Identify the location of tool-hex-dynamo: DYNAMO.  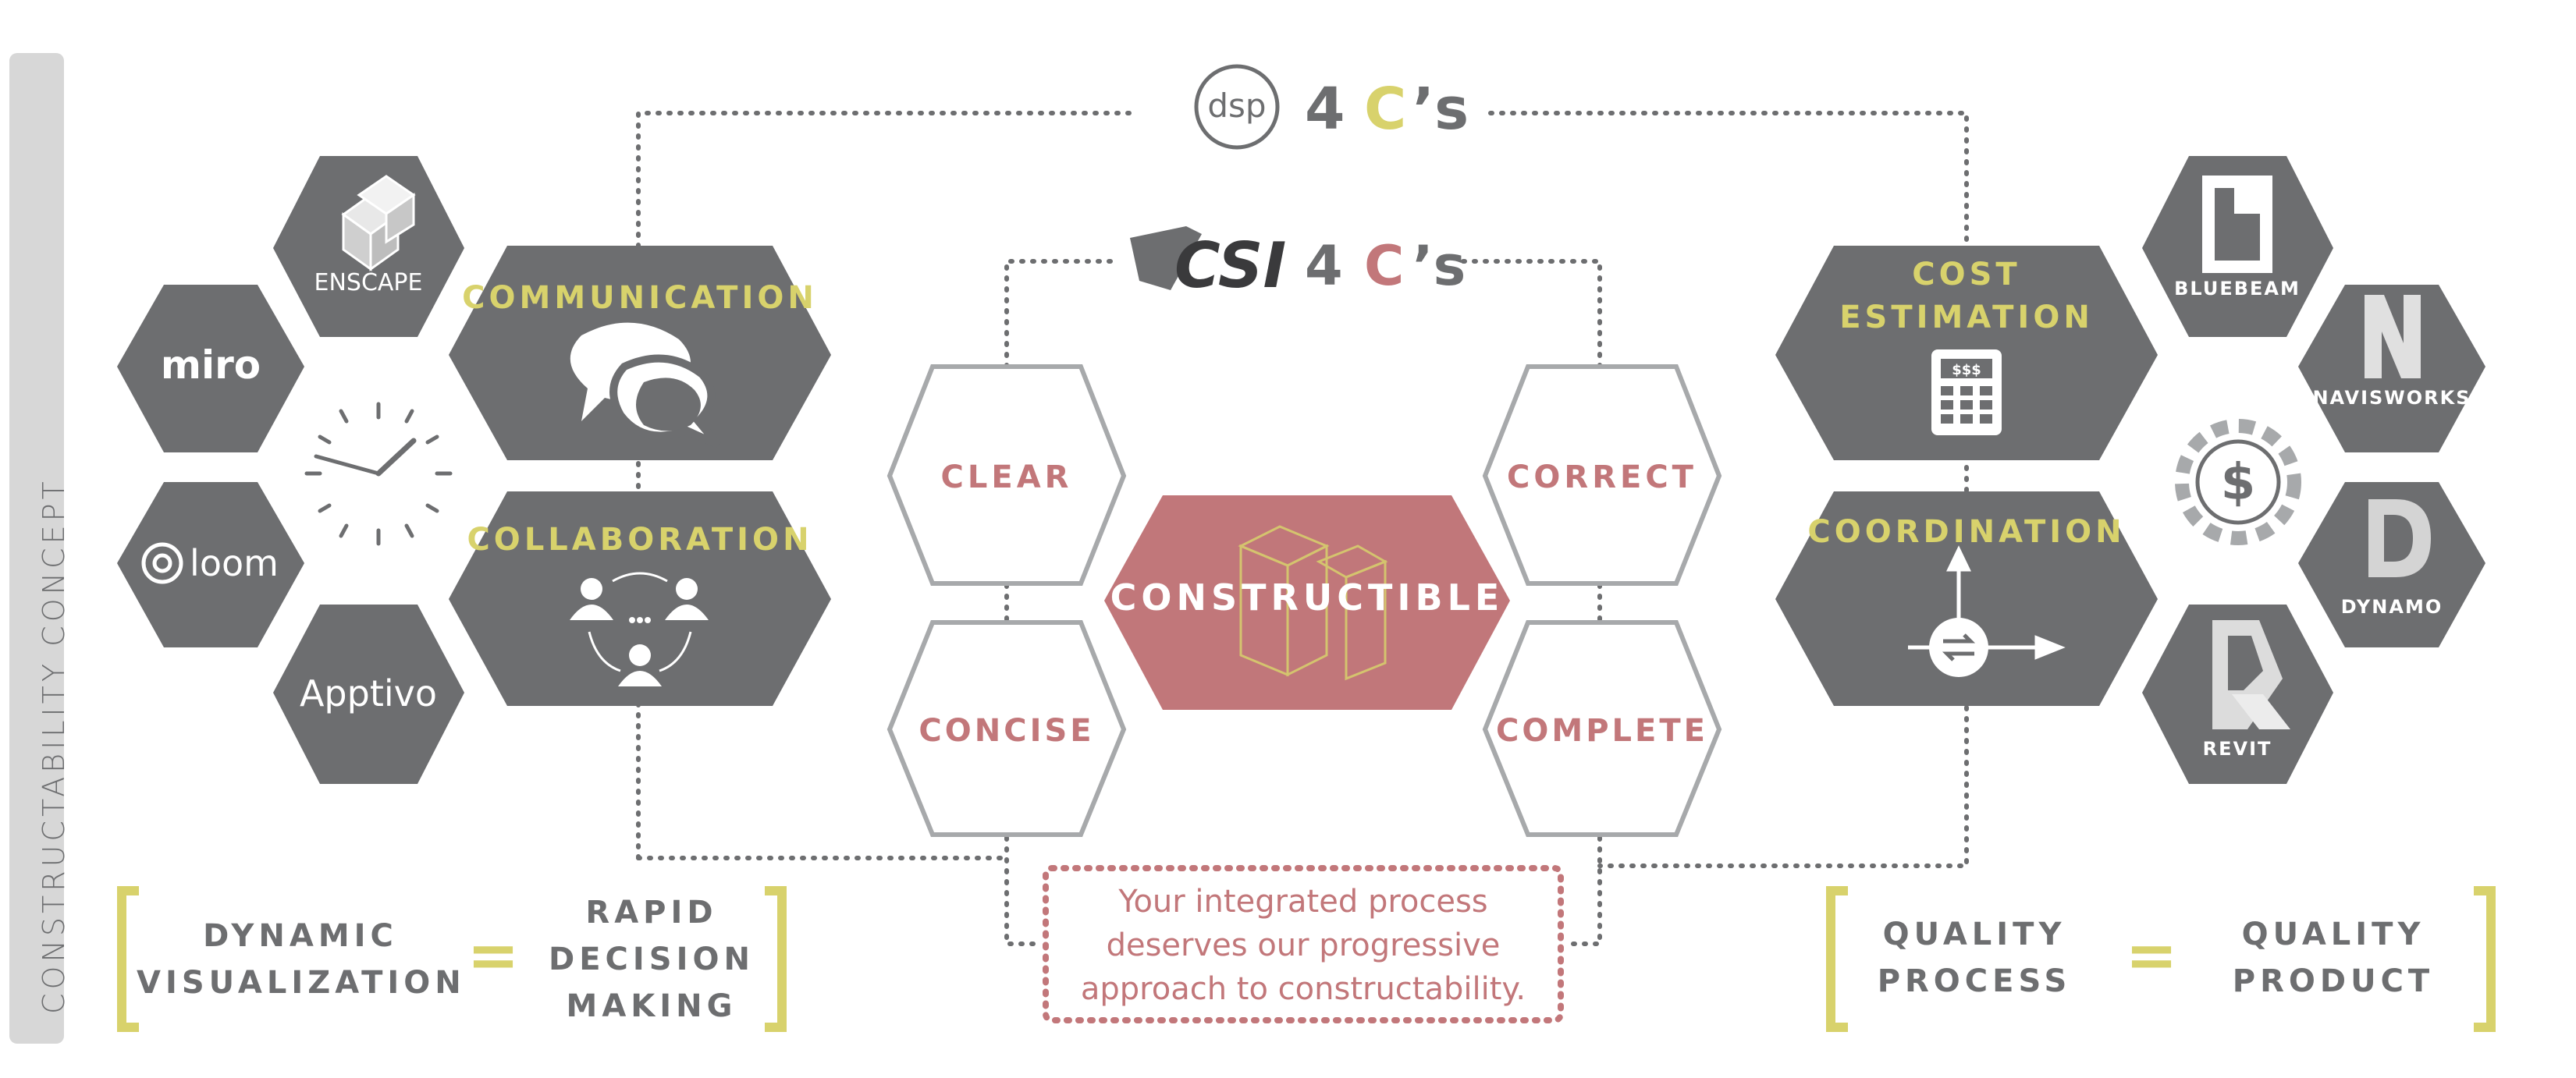
(2391, 564).